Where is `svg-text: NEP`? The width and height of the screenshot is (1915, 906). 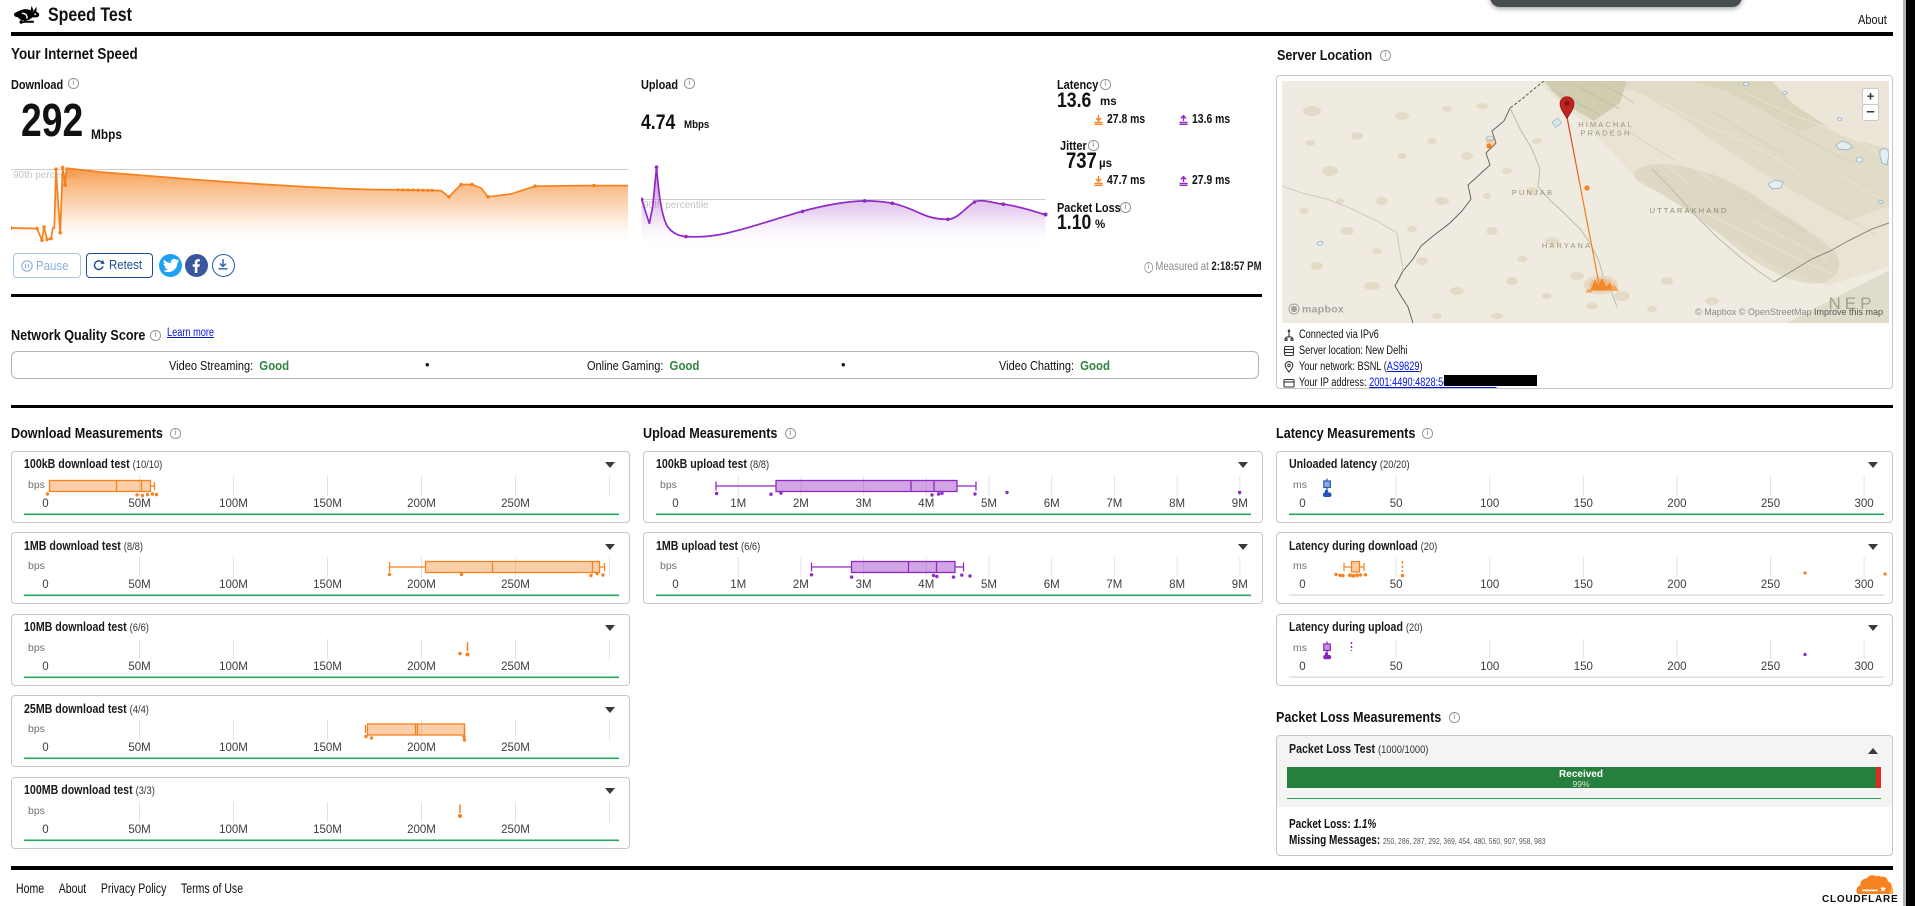
svg-text: NEP is located at coordinates (1851, 303).